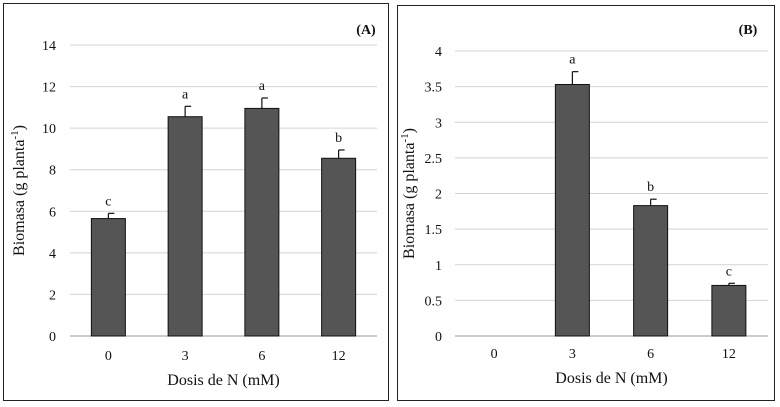 The image size is (780, 407). What do you see at coordinates (49, 46) in the screenshot?
I see `y-tick-label: 14` at bounding box center [49, 46].